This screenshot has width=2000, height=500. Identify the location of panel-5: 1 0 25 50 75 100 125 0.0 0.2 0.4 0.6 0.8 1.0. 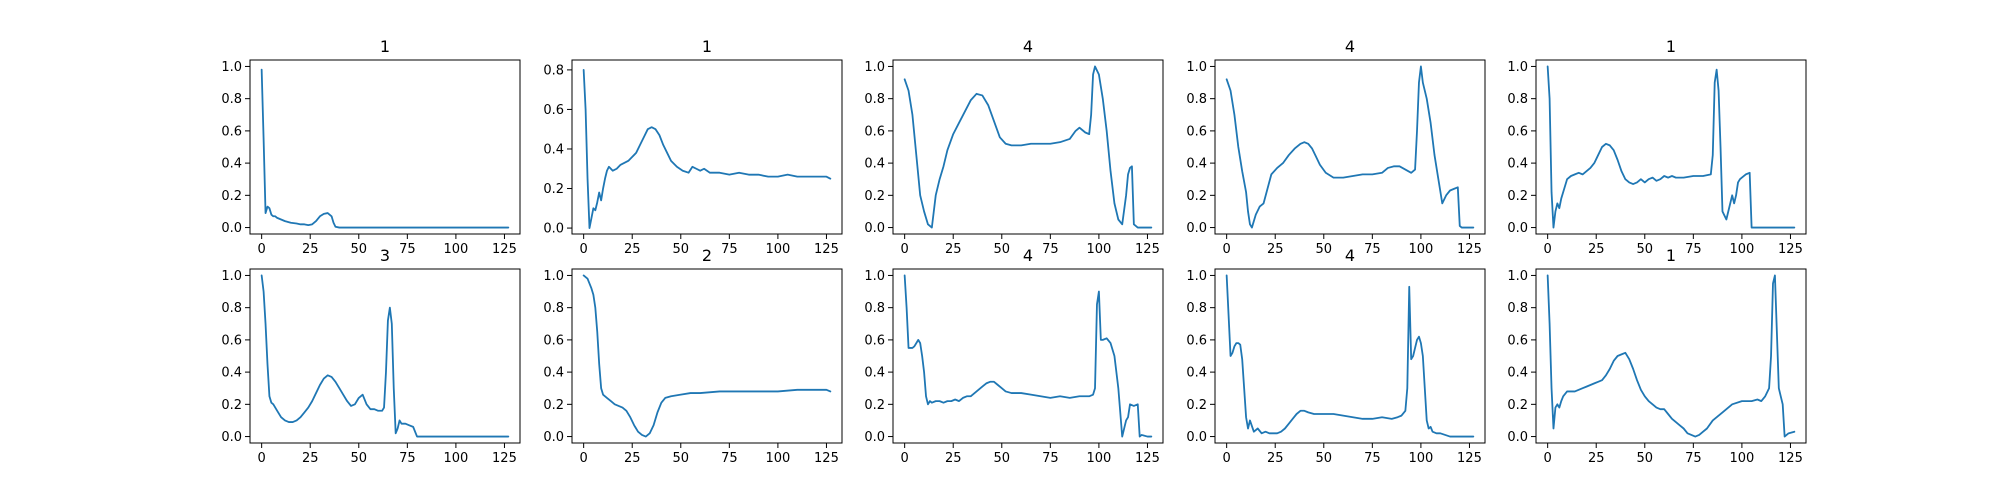
(1657, 147).